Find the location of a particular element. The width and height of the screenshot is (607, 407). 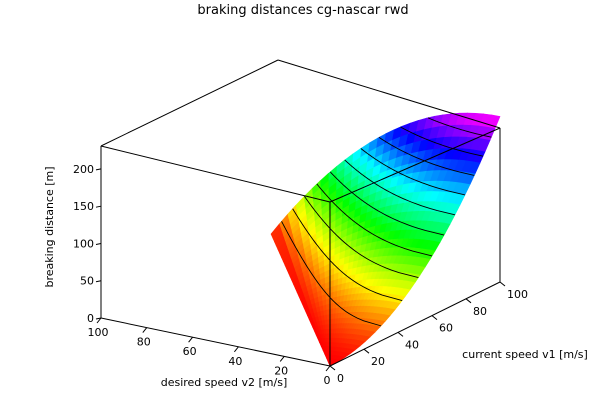

z-tick-label: 50 is located at coordinates (87, 281).